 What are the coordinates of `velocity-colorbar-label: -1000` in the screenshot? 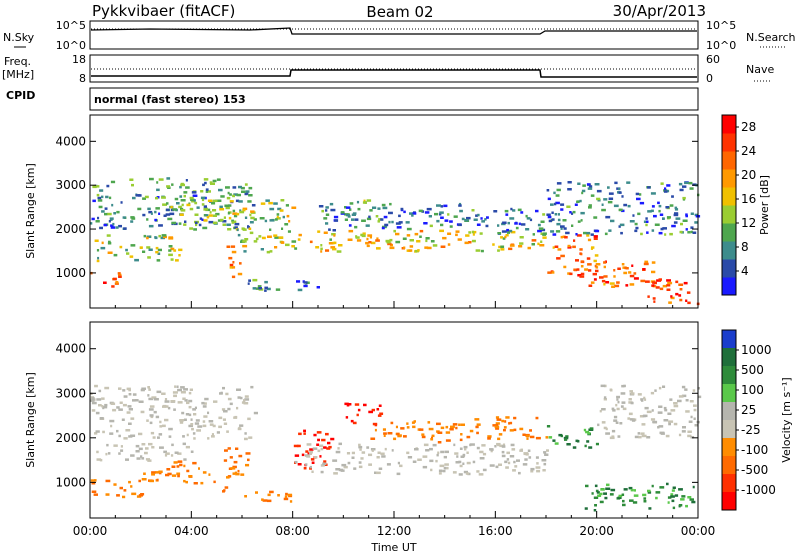 It's located at (758, 490).